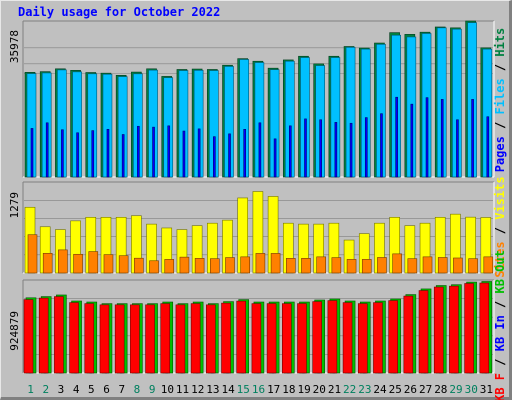  I want to click on x-tick-label-day-4: 4, so click(76, 389).